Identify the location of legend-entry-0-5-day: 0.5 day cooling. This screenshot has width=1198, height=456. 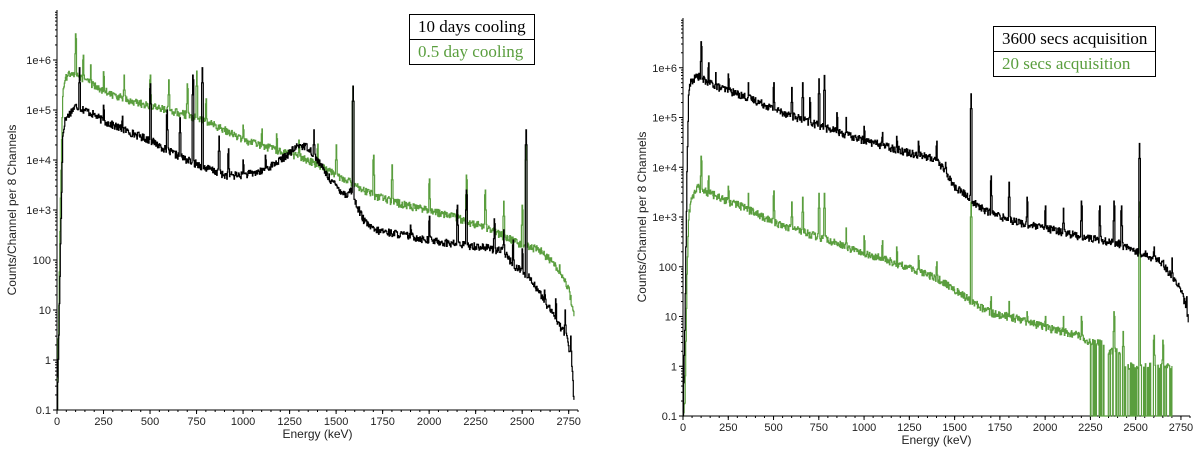
(472, 51).